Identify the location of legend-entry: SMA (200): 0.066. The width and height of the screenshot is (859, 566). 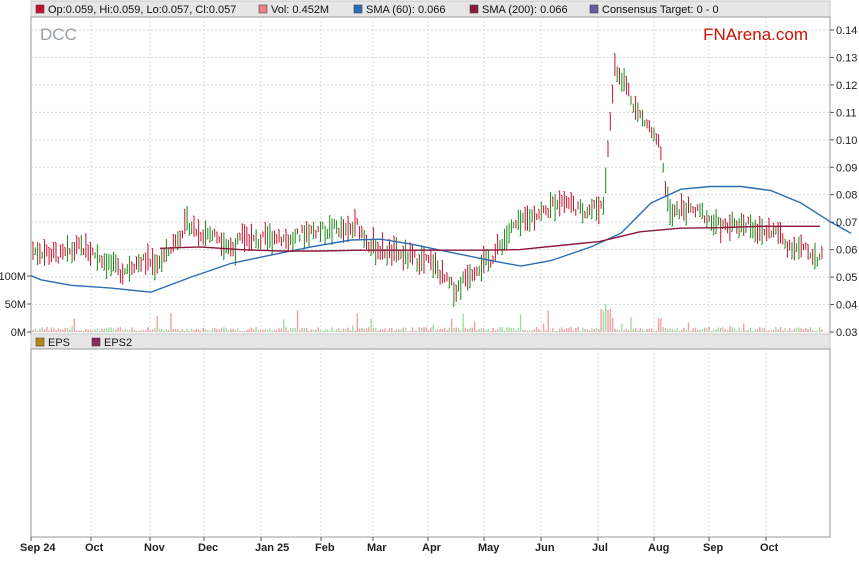
(525, 10).